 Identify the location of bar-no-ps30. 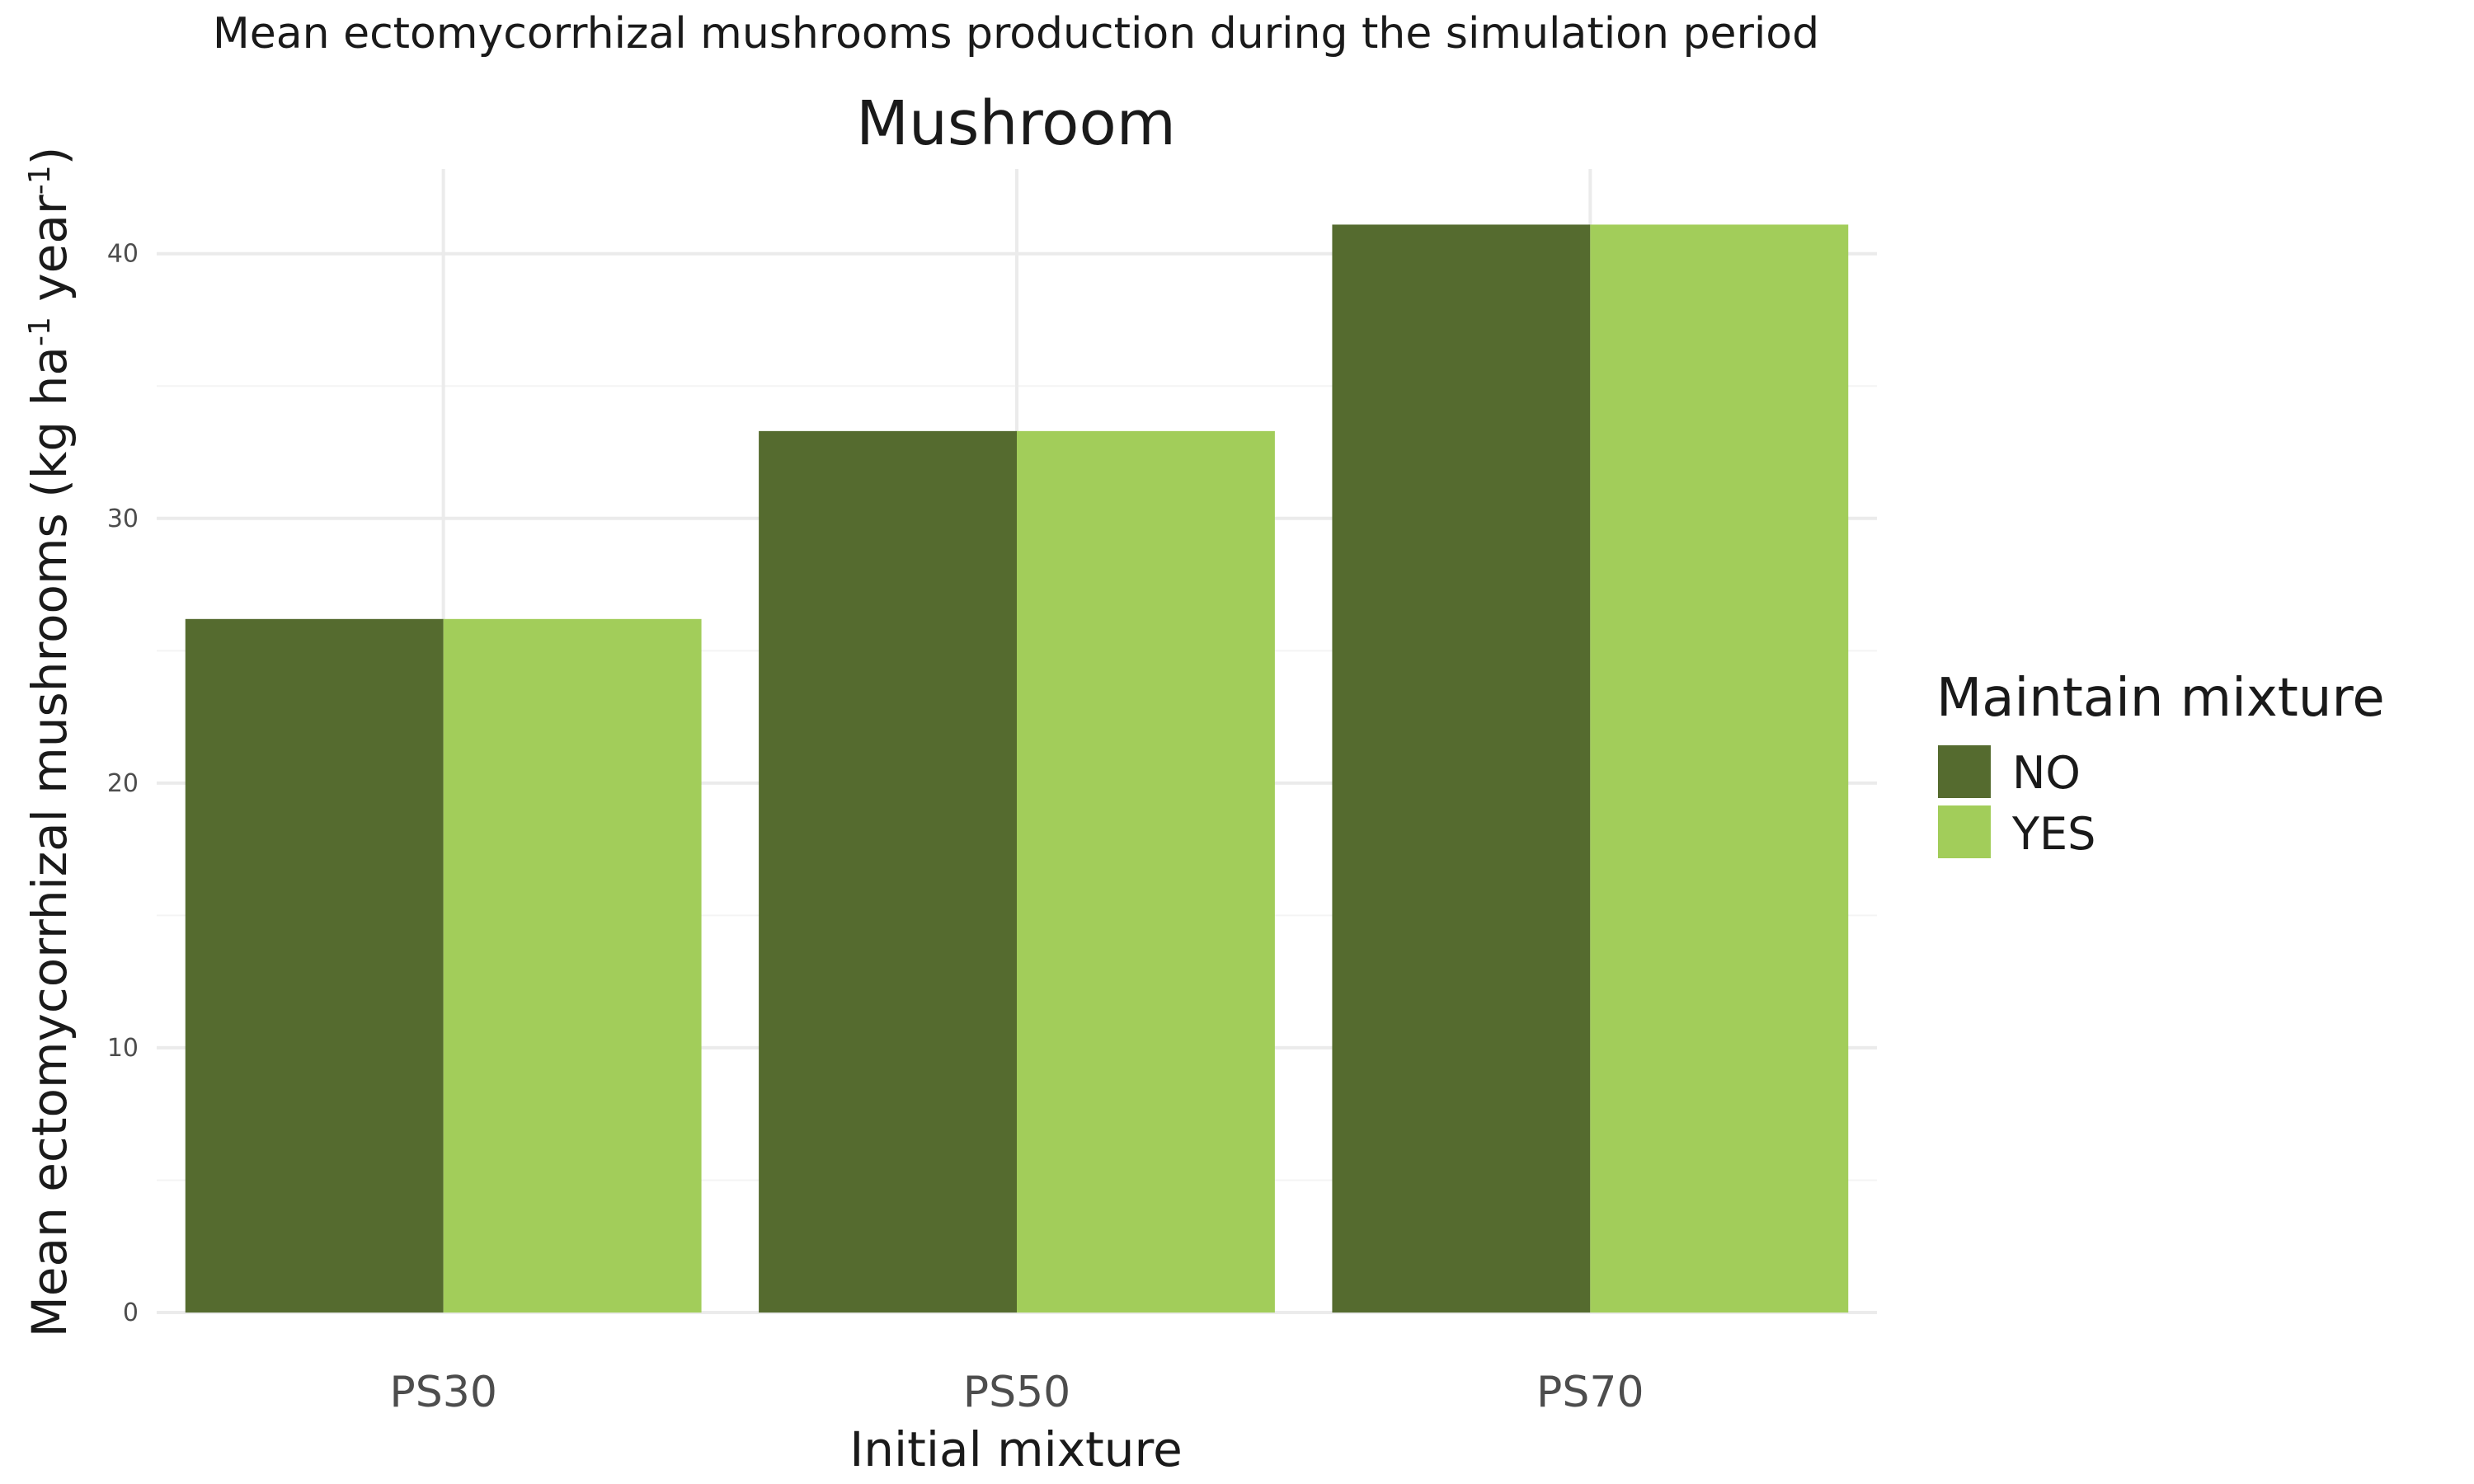
(314, 965).